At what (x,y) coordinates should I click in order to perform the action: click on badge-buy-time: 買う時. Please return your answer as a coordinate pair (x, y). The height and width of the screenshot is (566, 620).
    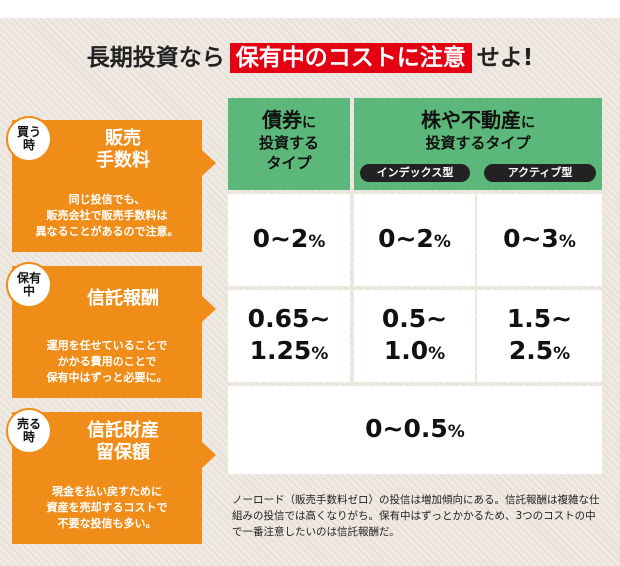
    Looking at the image, I should click on (29, 139).